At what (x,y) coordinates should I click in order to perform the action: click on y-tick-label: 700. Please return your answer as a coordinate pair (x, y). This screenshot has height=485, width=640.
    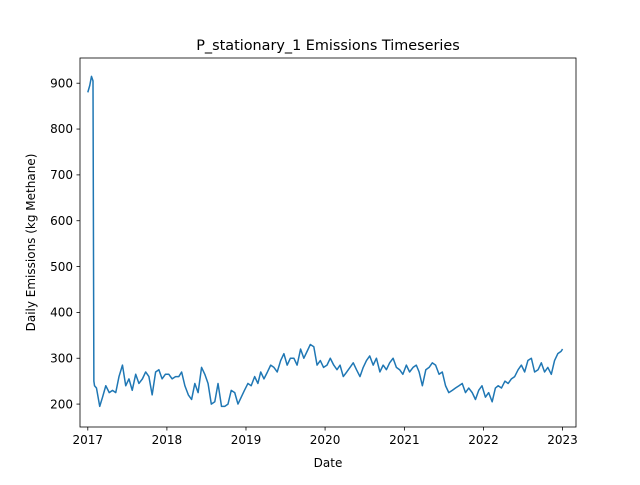
    Looking at the image, I should click on (61, 175).